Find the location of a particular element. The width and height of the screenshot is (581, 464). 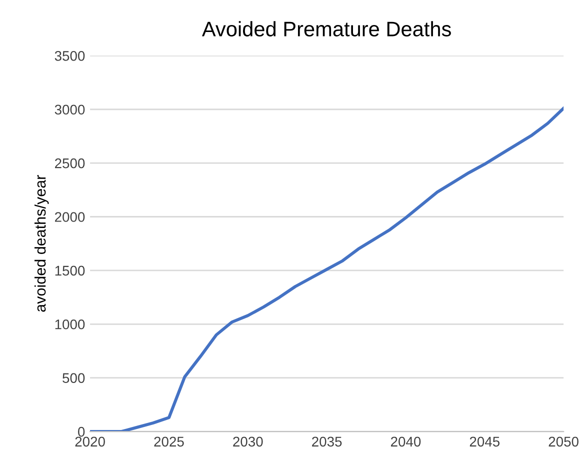

x-tick-label: 2030 is located at coordinates (248, 441).